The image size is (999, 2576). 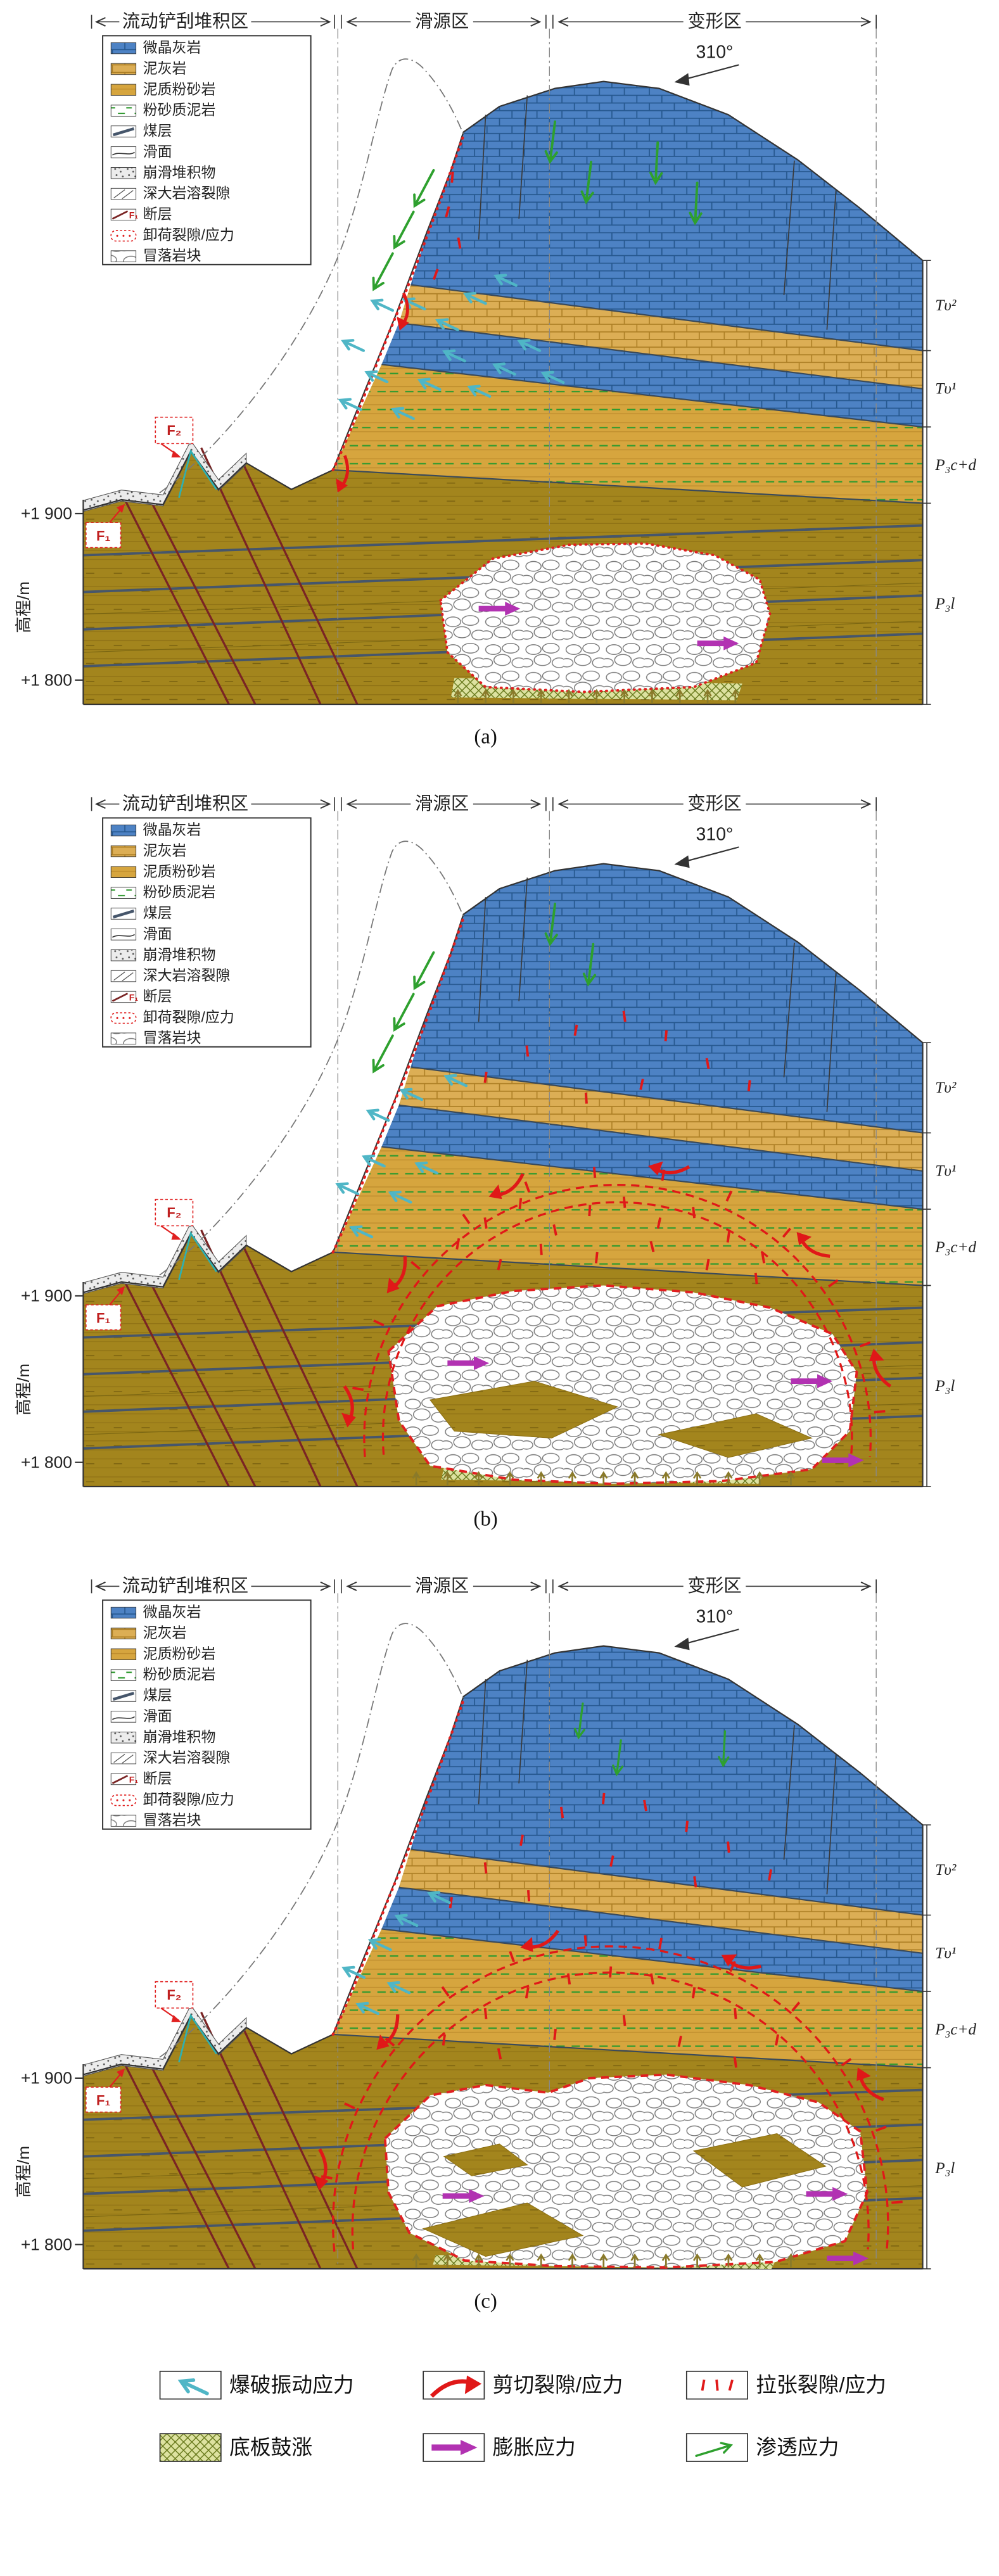 What do you see at coordinates (716, 2447) in the screenshot?
I see `seepage-stress-swatch` at bounding box center [716, 2447].